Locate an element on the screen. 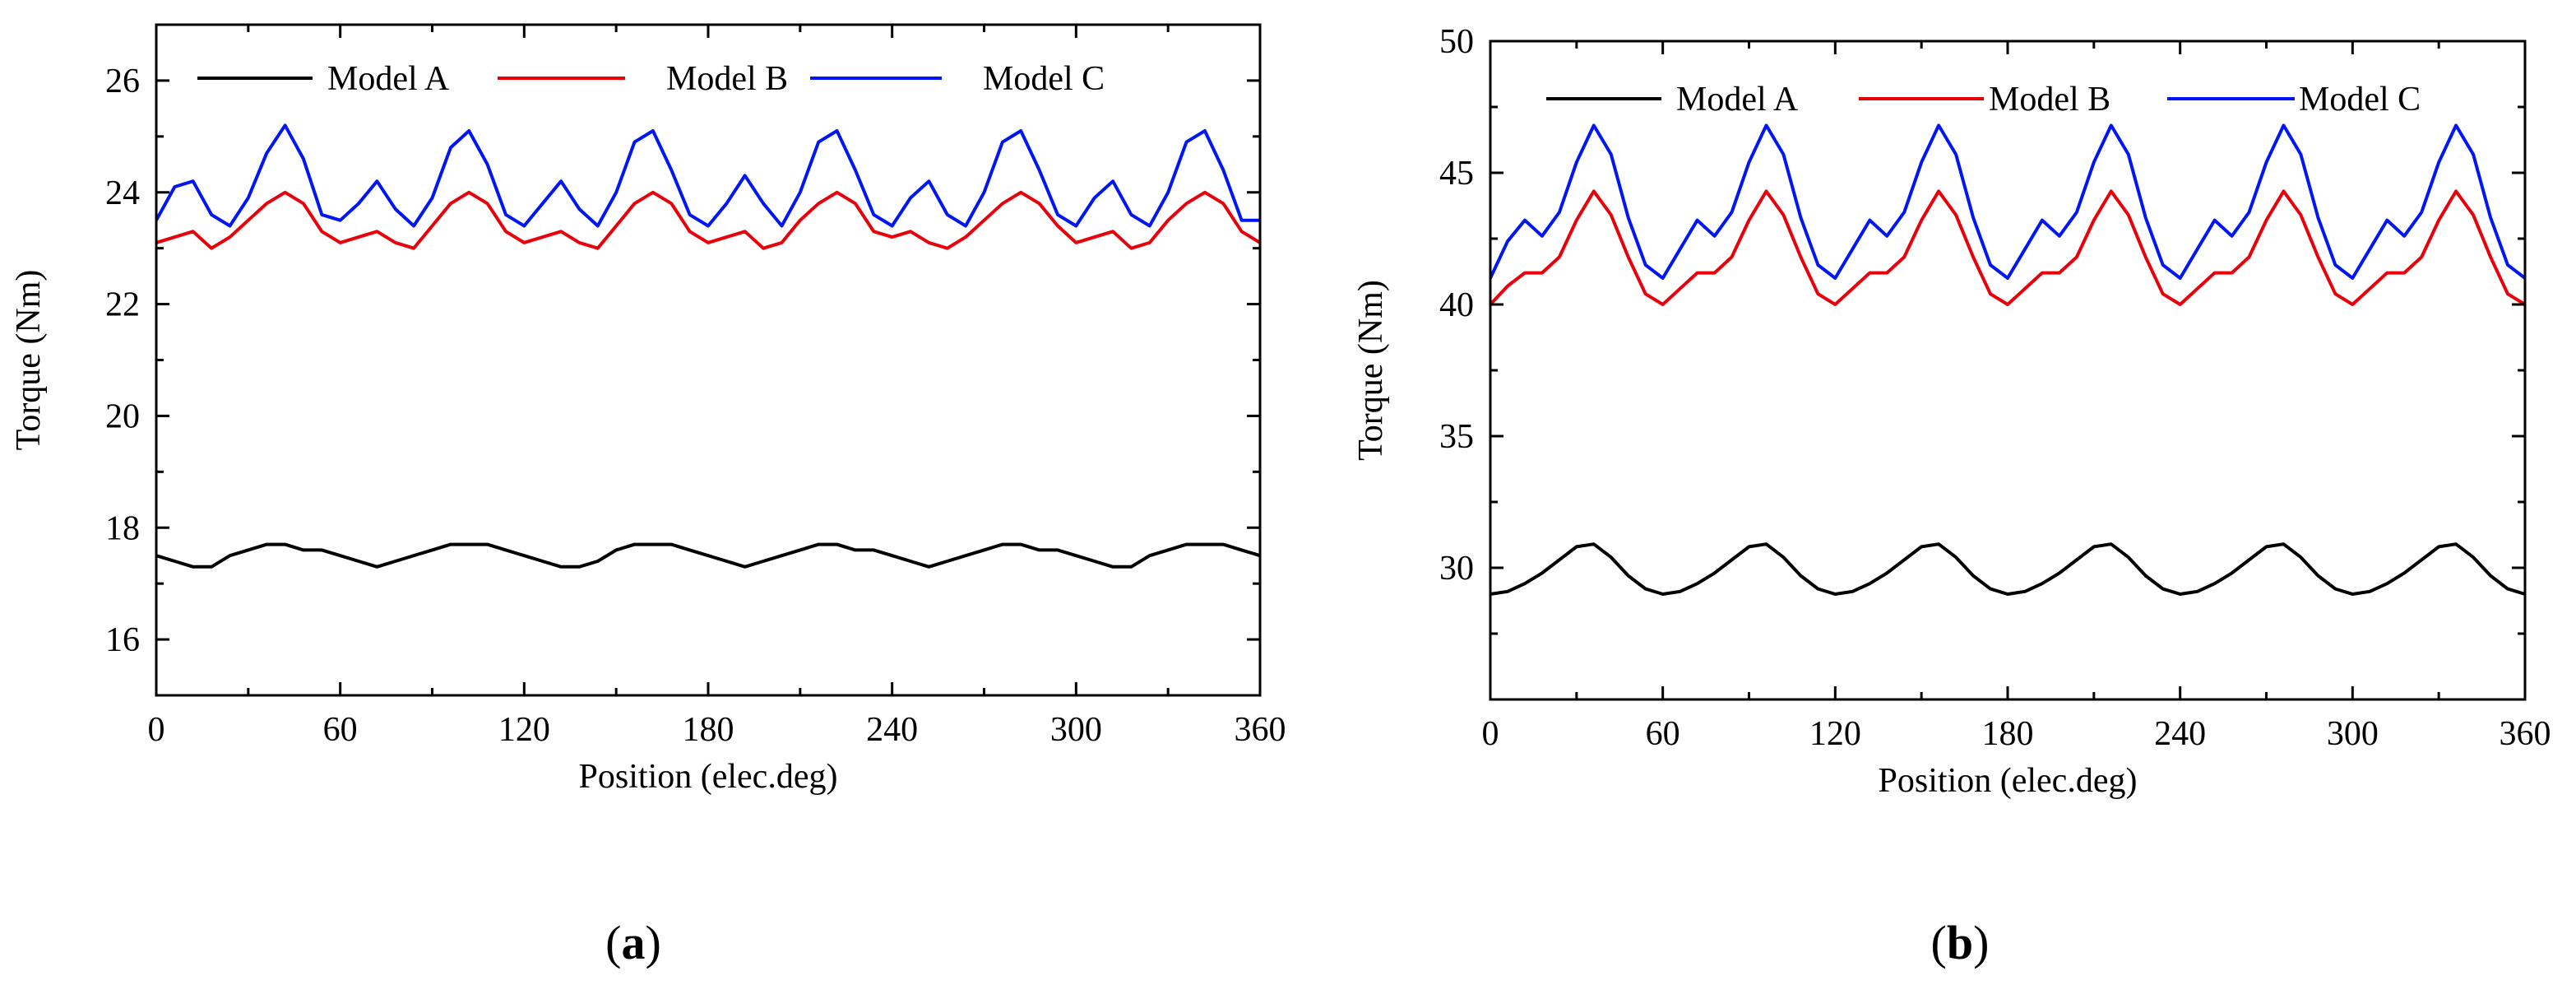  x-tick-label-a: 0 is located at coordinates (156, 730).